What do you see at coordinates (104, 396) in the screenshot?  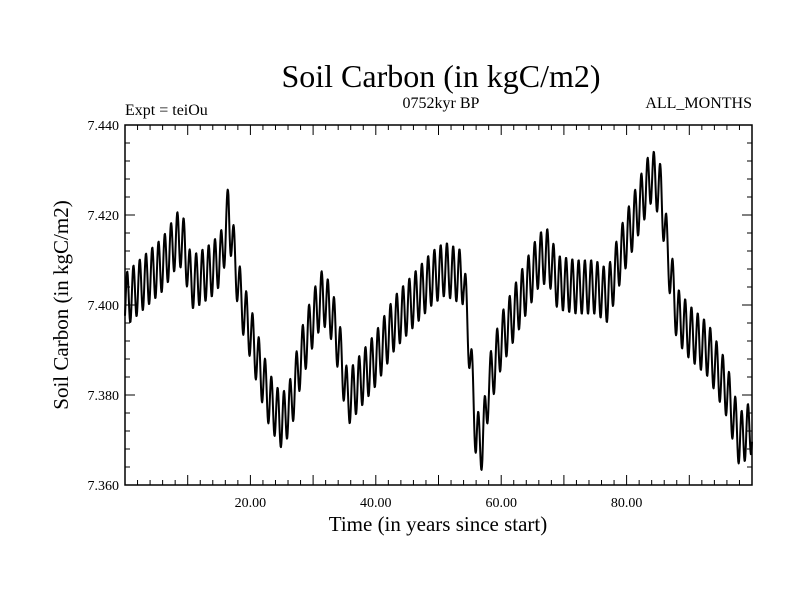 I see `y-tick-label: 7.380` at bounding box center [104, 396].